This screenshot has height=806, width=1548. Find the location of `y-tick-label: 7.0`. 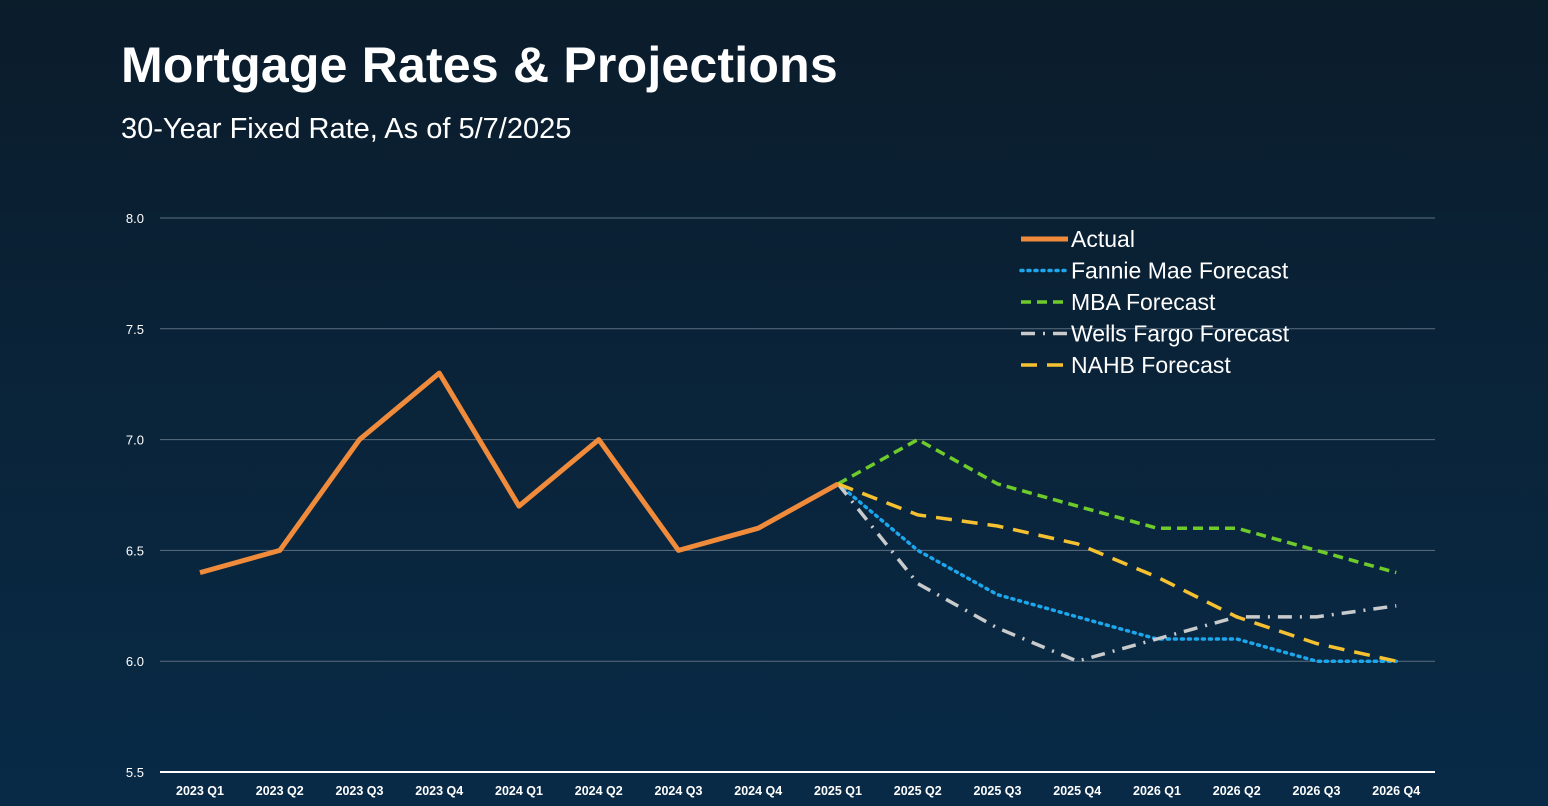

y-tick-label: 7.0 is located at coordinates (135, 440).